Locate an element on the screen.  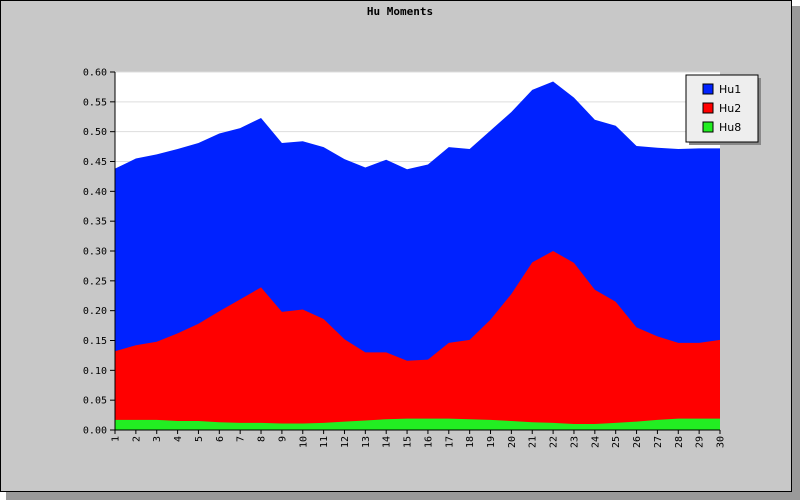
x-tick-label: 7 is located at coordinates (241, 439).